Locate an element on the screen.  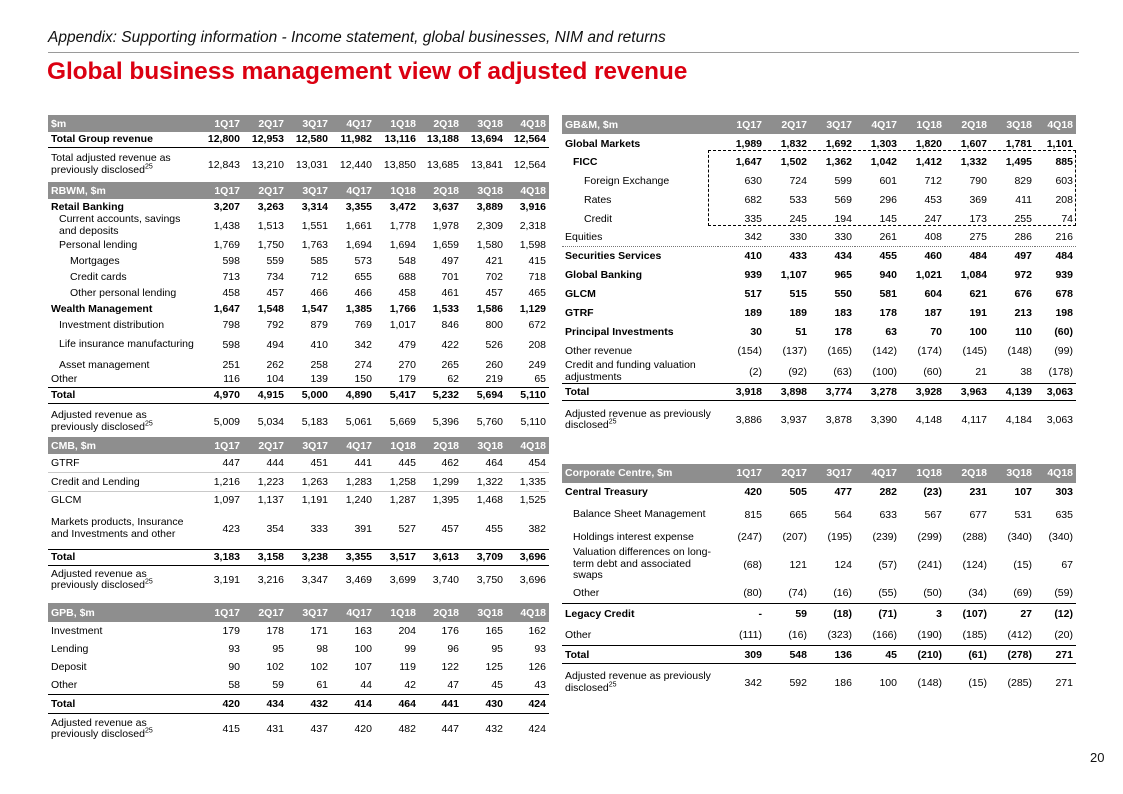
value-cell: 422 is located at coordinates (450, 345).